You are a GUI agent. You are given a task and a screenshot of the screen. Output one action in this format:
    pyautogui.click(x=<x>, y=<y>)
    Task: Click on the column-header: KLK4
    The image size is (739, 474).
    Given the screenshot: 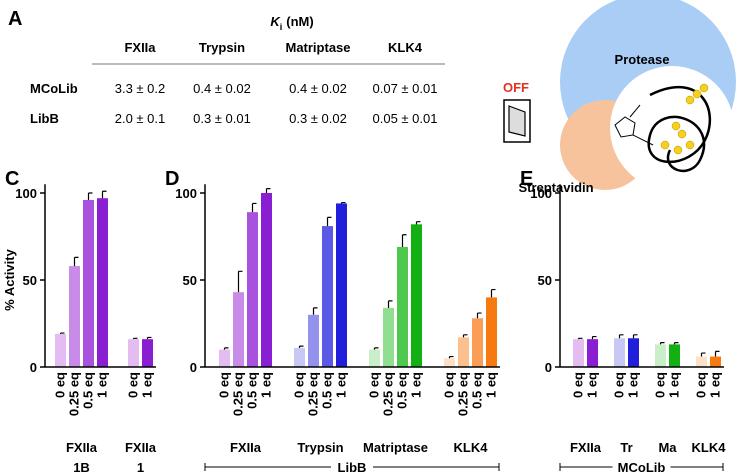 What is the action you would take?
    pyautogui.click(x=405, y=47)
    